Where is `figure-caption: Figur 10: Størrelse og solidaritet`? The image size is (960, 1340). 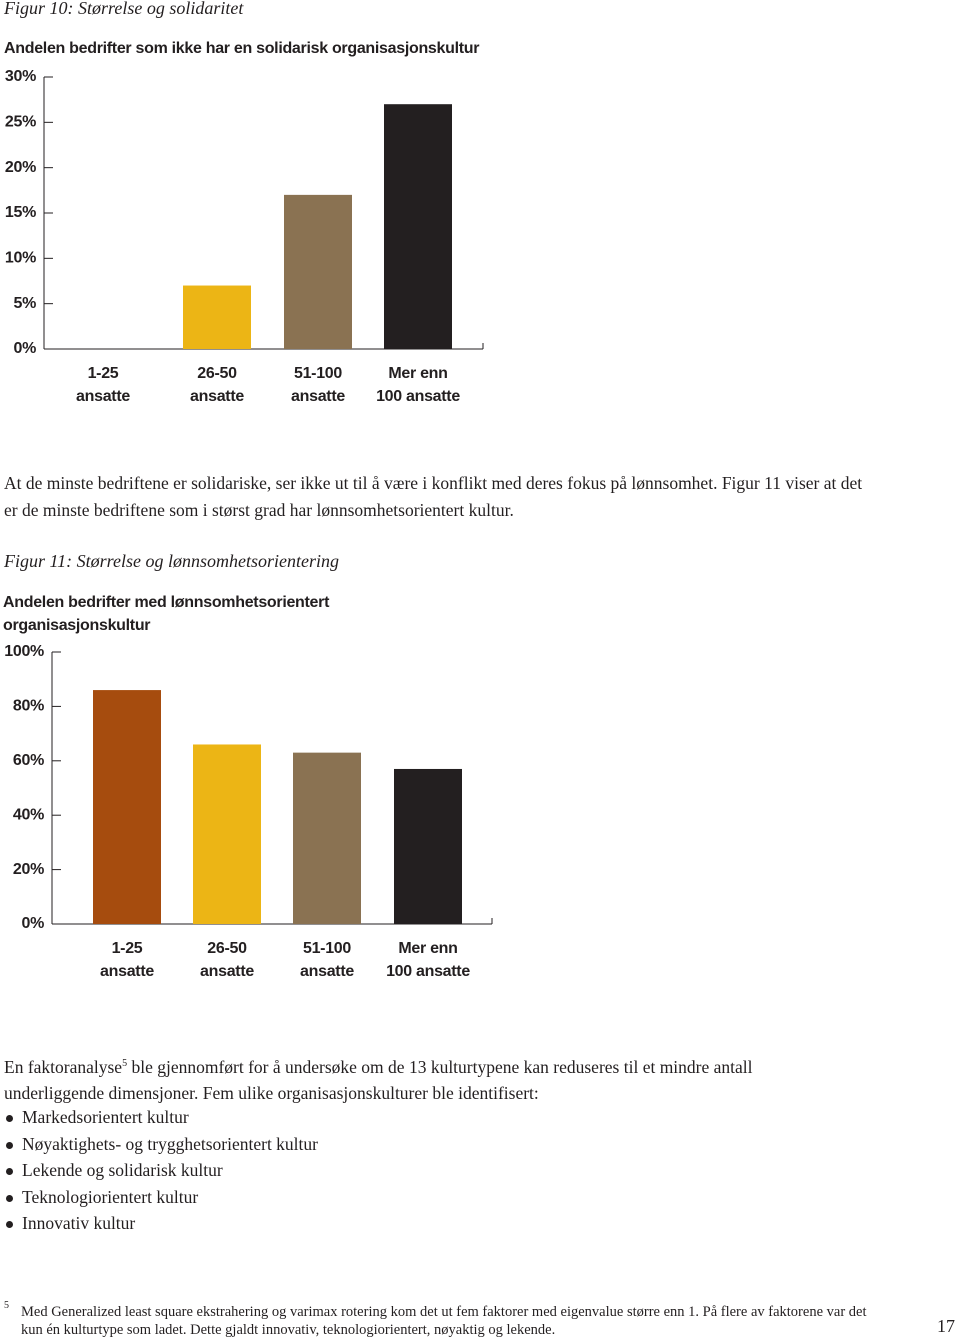
figure-caption: Figur 10: Størrelse og solidaritet is located at coordinates (124, 9).